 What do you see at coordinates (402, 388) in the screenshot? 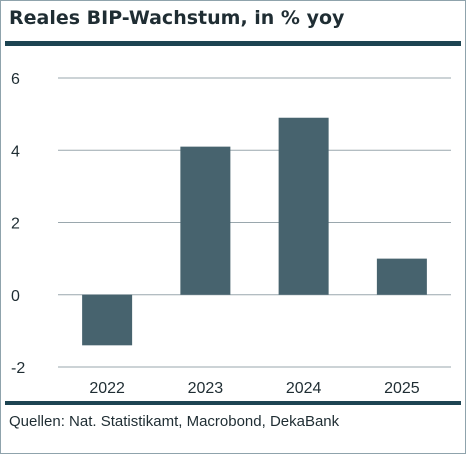
I see `x-tick-label: 2025` at bounding box center [402, 388].